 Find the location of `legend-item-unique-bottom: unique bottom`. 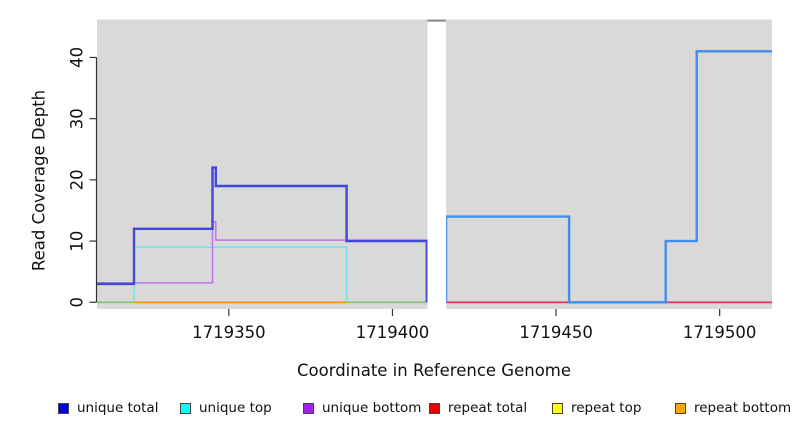

legend-item-unique-bottom: unique bottom is located at coordinates (362, 408).